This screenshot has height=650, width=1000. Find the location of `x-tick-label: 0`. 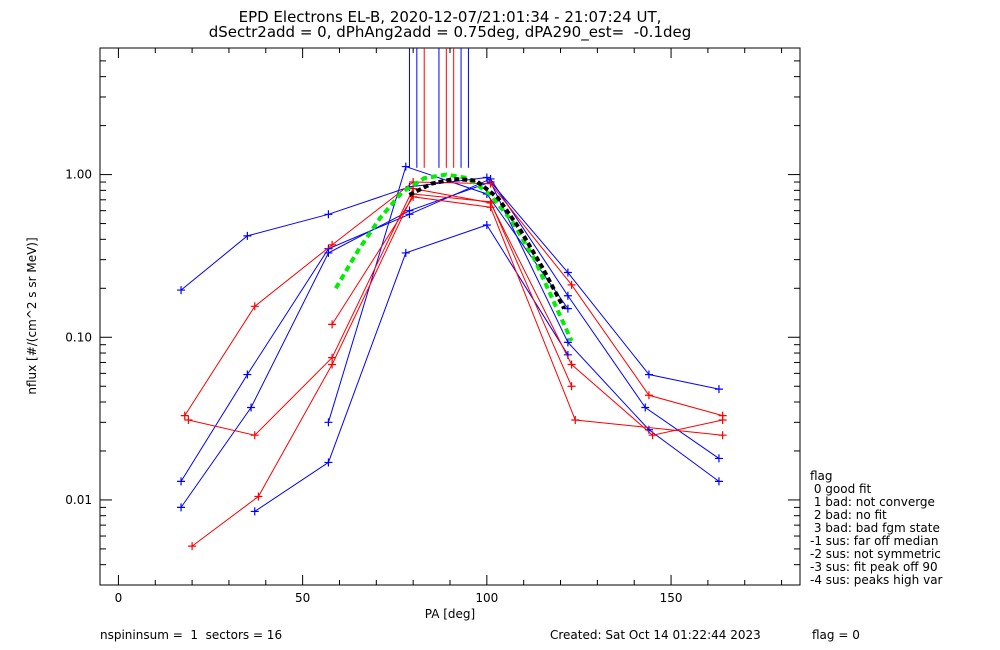

x-tick-label: 0 is located at coordinates (119, 598).